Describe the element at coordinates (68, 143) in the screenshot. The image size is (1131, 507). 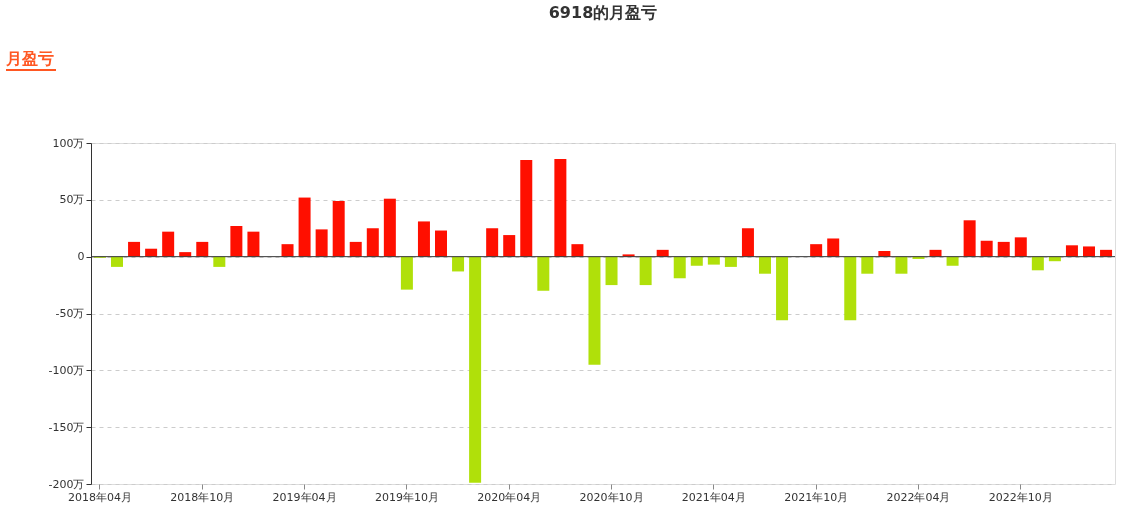
I see `y-tick-label: 100万` at that location.